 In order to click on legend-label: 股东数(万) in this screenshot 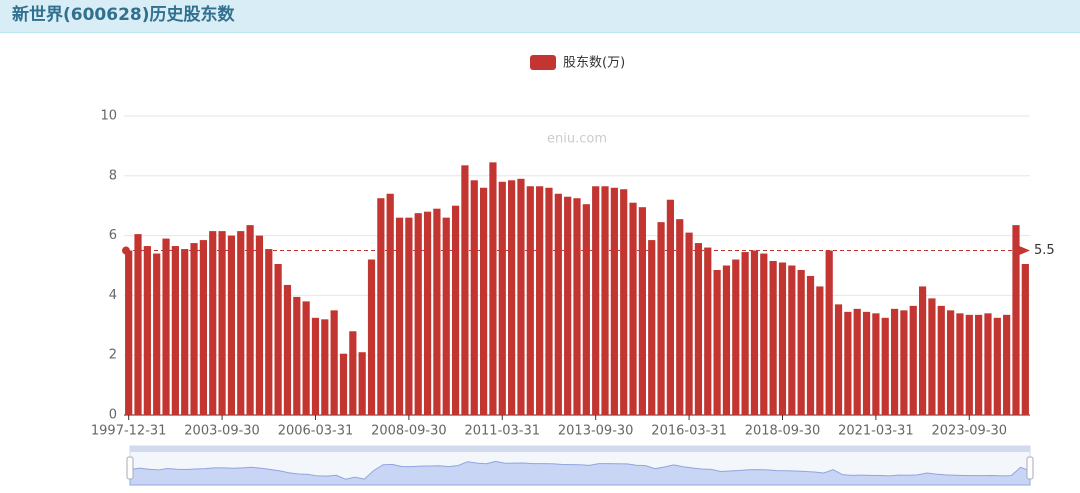, I will do `click(594, 63)`.